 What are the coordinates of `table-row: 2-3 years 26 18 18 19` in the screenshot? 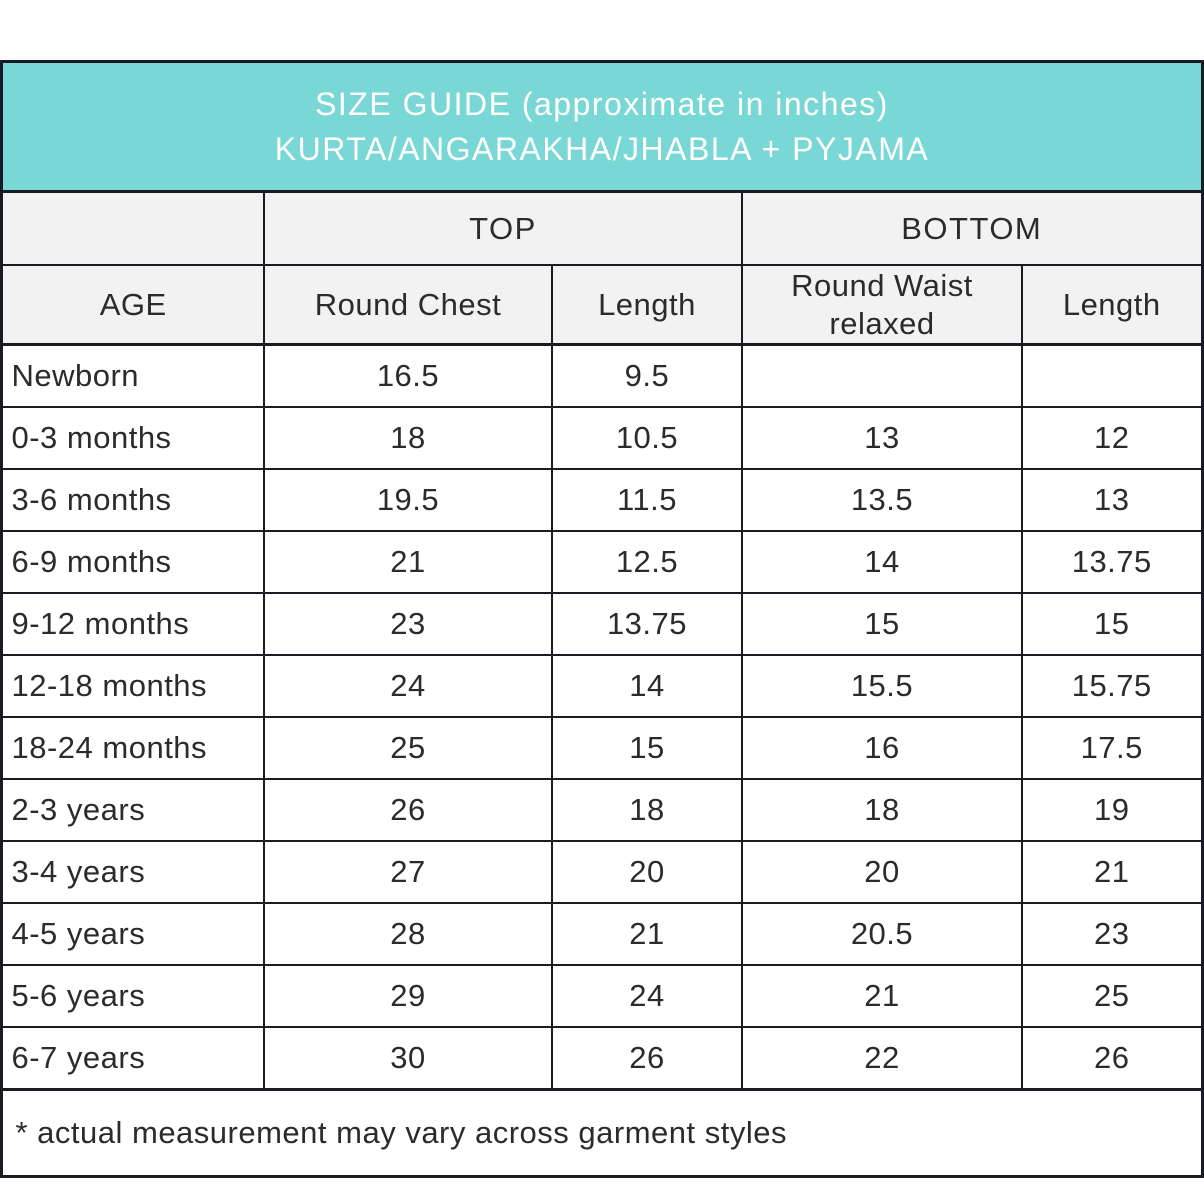 It's located at (602, 810).